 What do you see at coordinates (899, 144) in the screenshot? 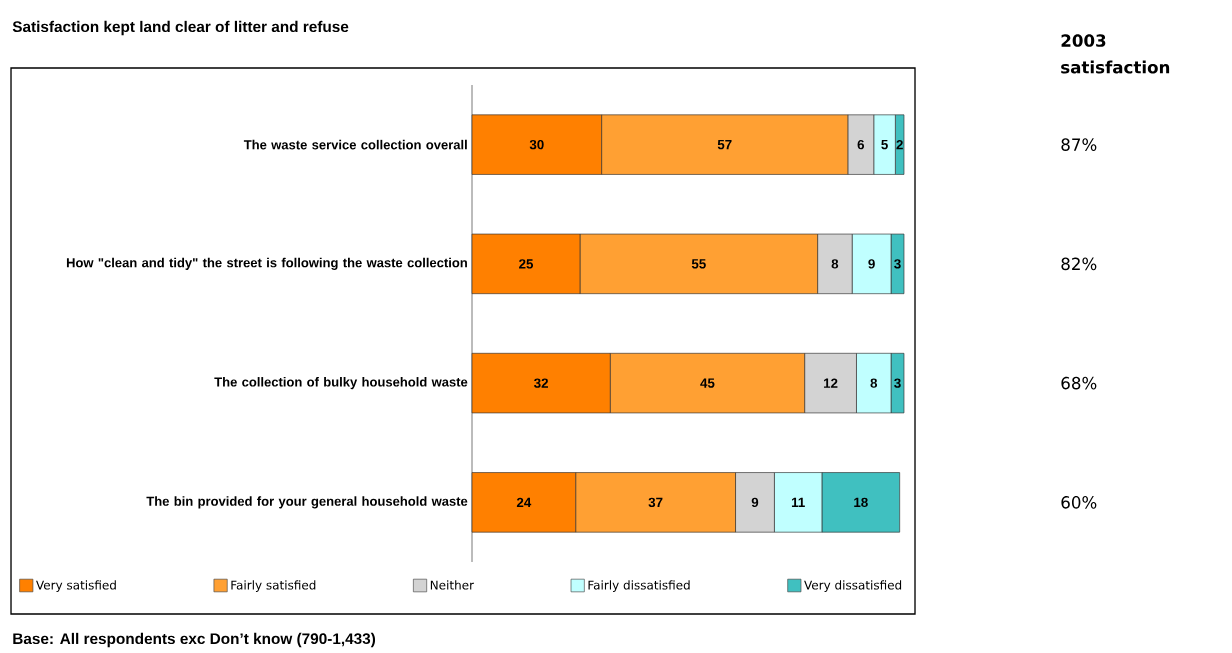
I see `data-label: 2` at bounding box center [899, 144].